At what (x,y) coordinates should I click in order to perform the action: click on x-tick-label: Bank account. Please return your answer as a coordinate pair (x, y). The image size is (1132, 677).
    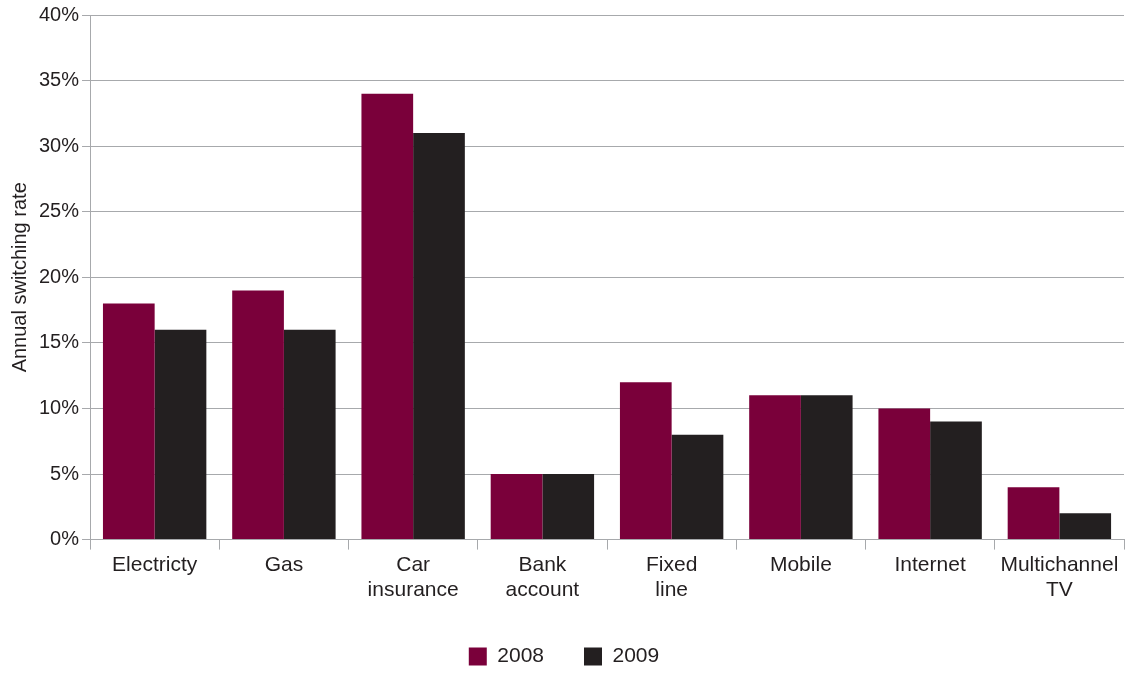
    Looking at the image, I should click on (542, 576).